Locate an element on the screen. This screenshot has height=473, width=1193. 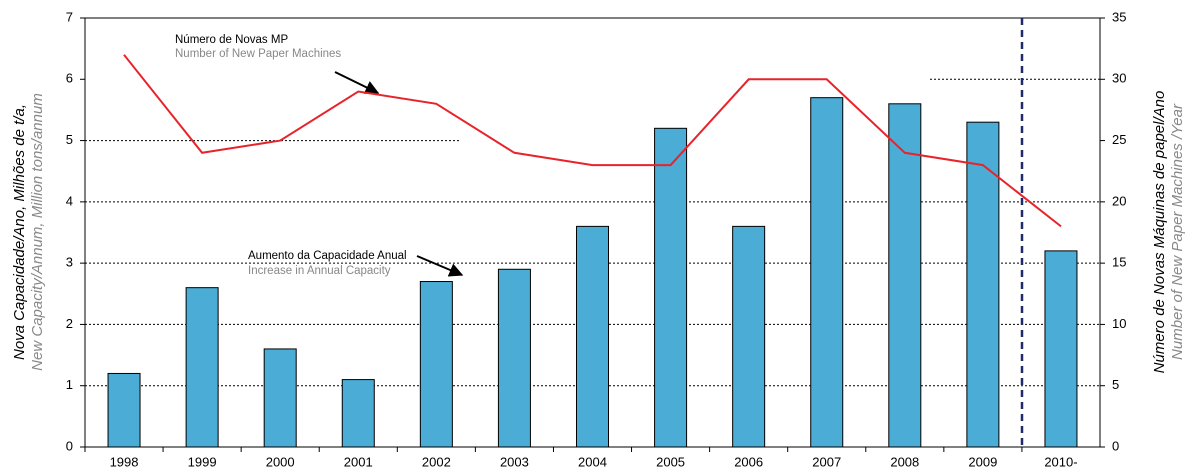
x-tick-label: 2002 is located at coordinates (436, 461).